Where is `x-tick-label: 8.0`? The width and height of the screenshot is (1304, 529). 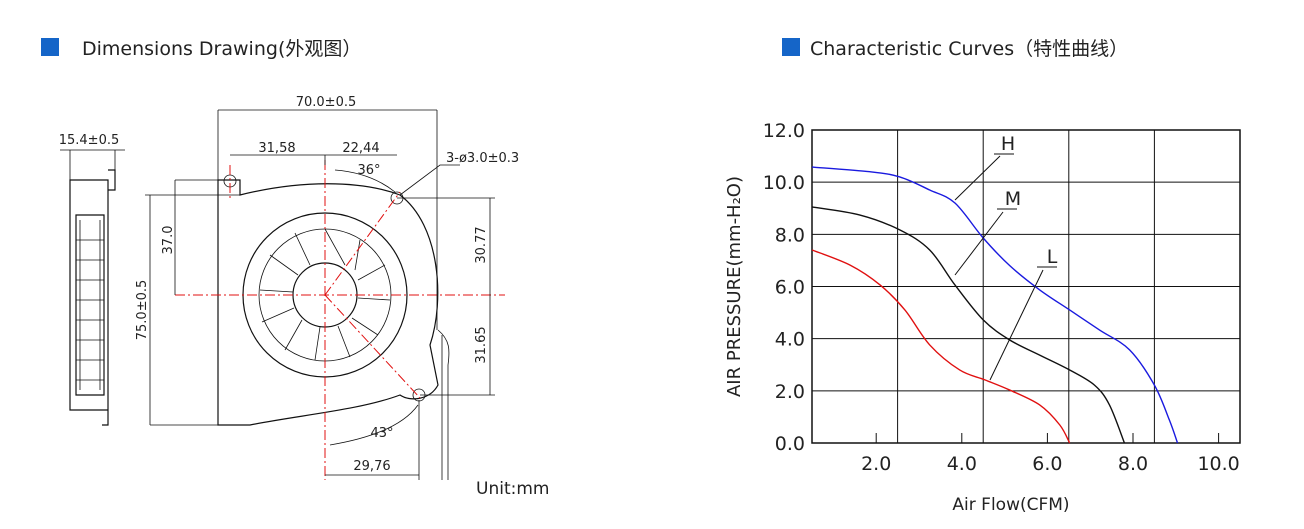
x-tick-label: 8.0 is located at coordinates (1133, 464).